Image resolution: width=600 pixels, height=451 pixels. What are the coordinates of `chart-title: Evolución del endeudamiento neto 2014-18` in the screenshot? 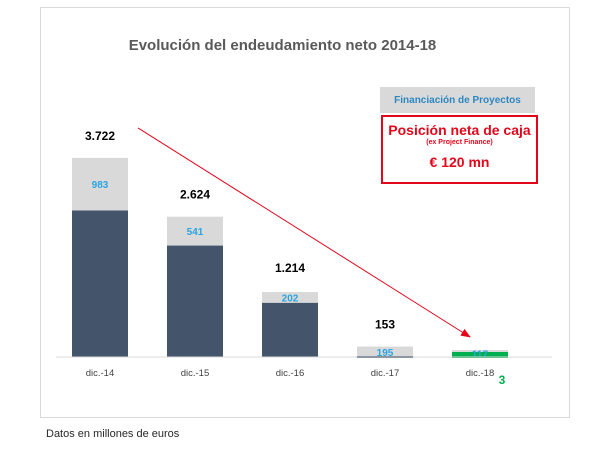 It's located at (282, 45).